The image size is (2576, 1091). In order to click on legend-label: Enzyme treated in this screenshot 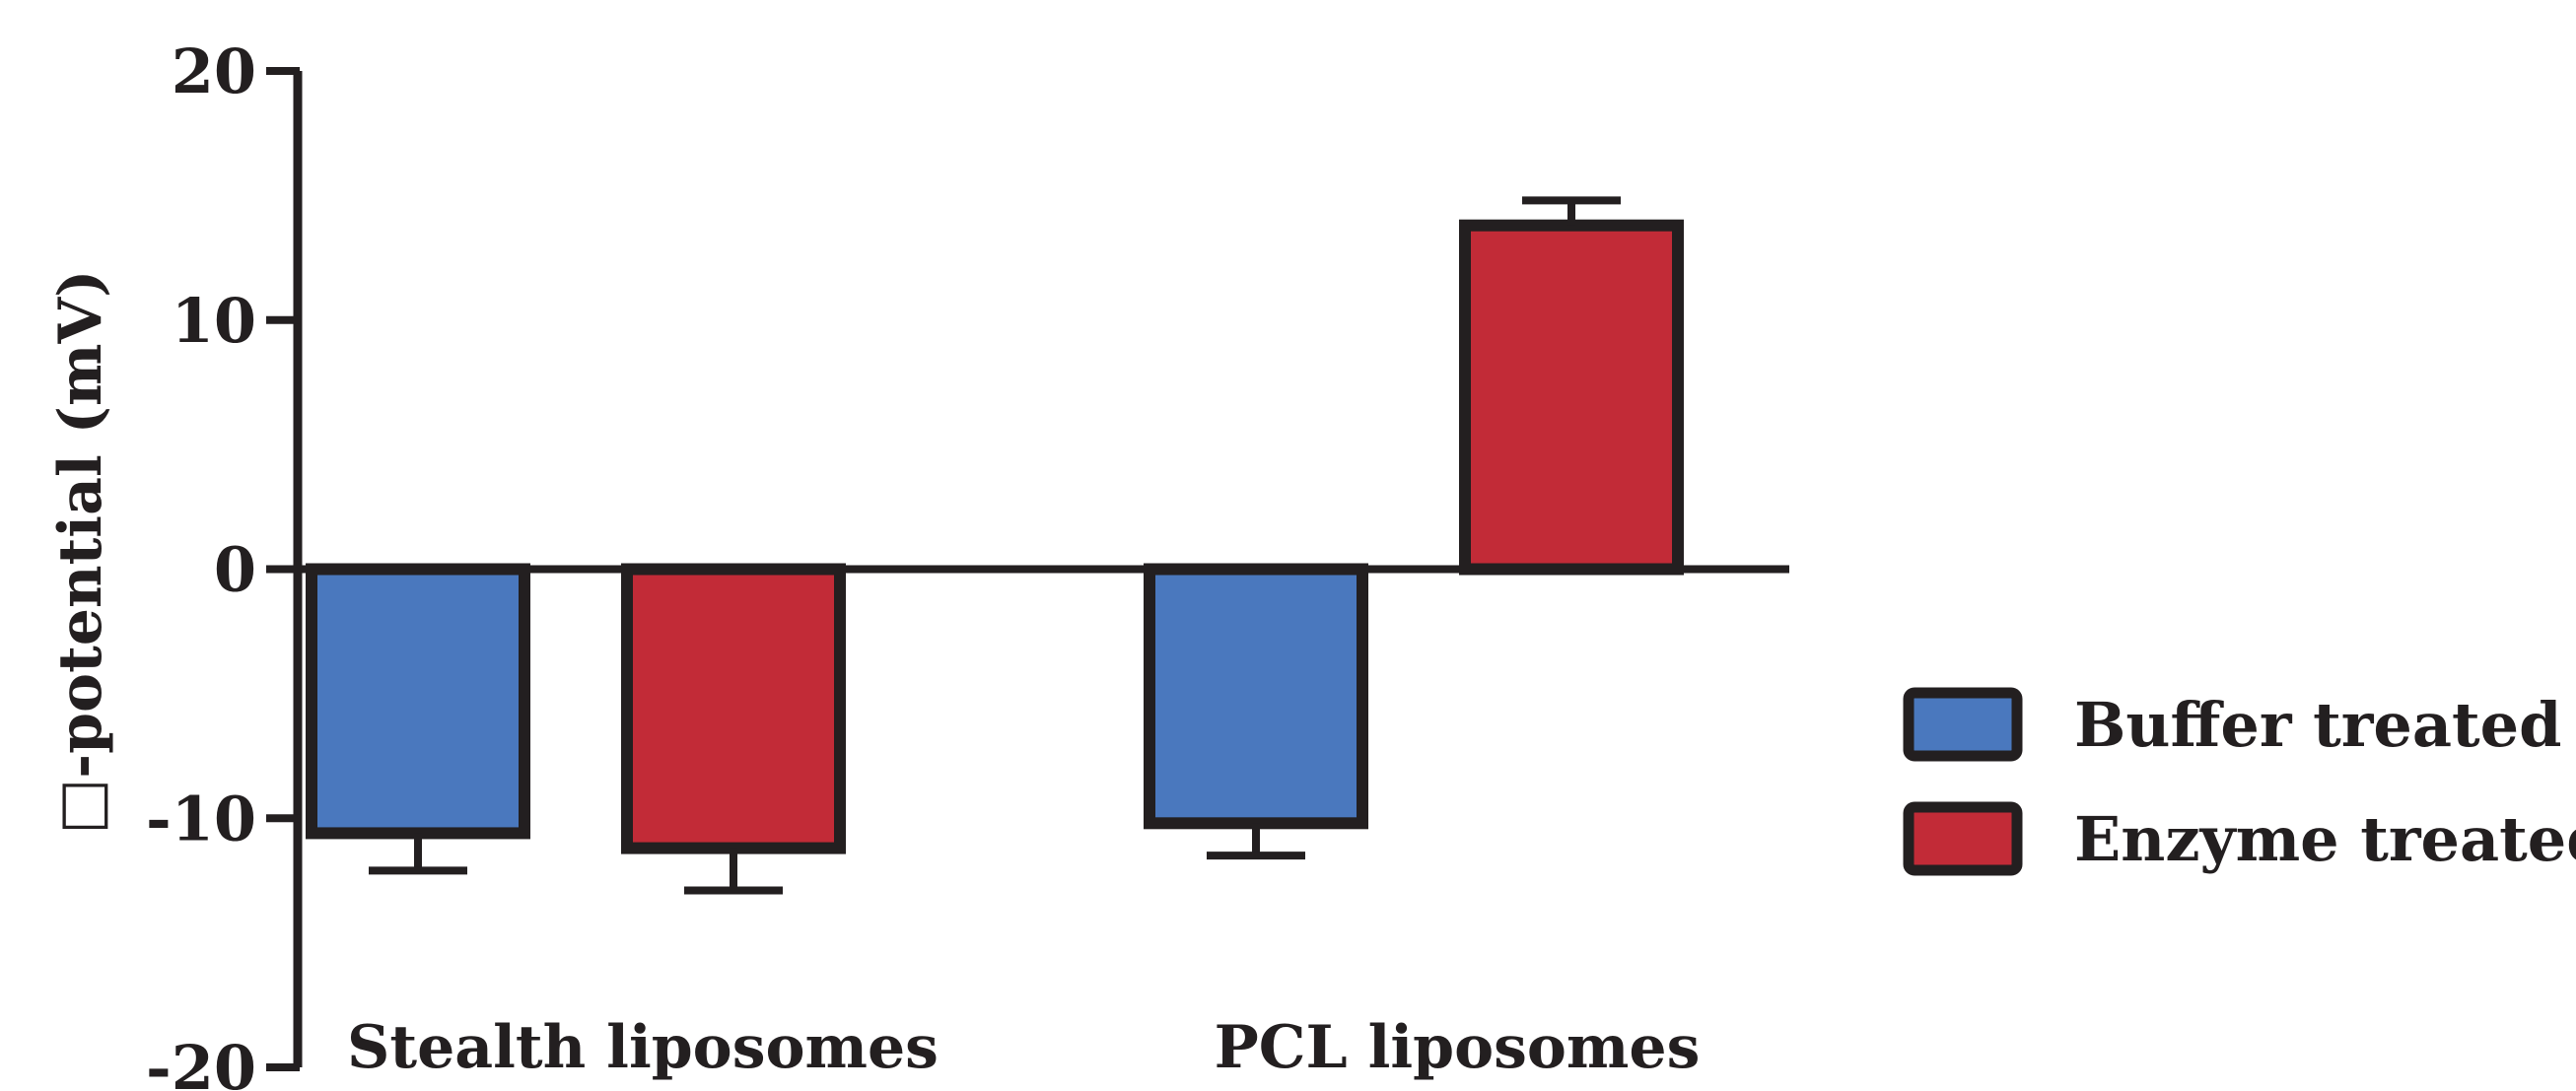, I will do `click(2325, 839)`.